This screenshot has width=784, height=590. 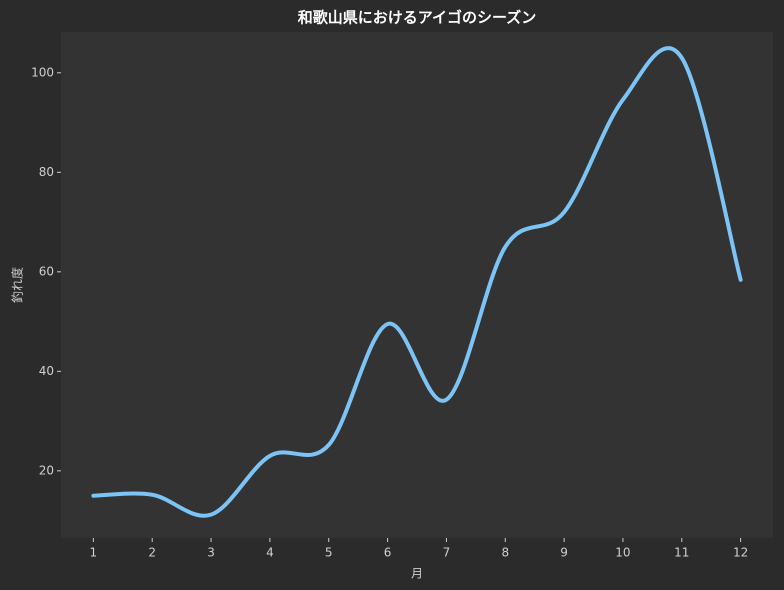 I want to click on x-tick-label: 10, so click(x=622, y=553).